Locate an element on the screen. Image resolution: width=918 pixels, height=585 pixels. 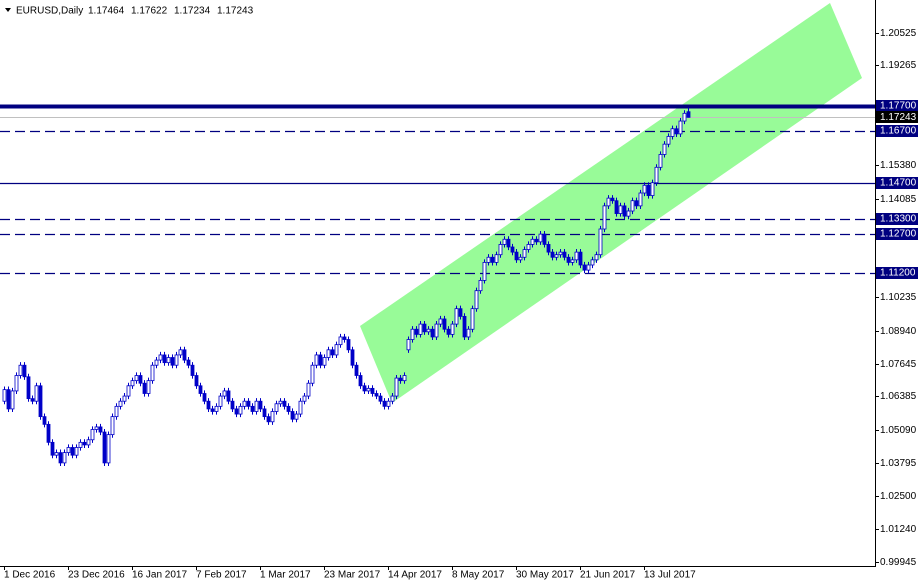
x-tick-label: 23 Mar 2017 is located at coordinates (352, 575).